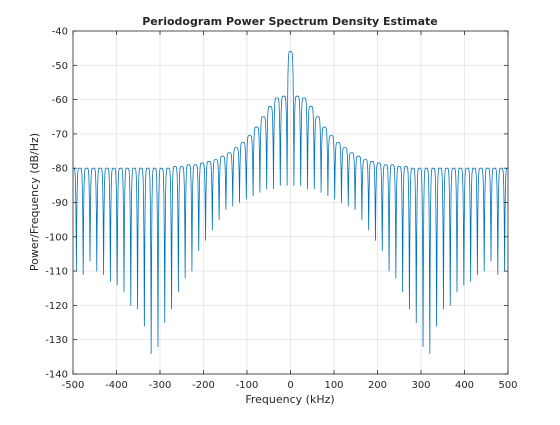 This screenshot has height=425, width=560. What do you see at coordinates (377, 385) in the screenshot?
I see `x-tick-label: 200` at bounding box center [377, 385].